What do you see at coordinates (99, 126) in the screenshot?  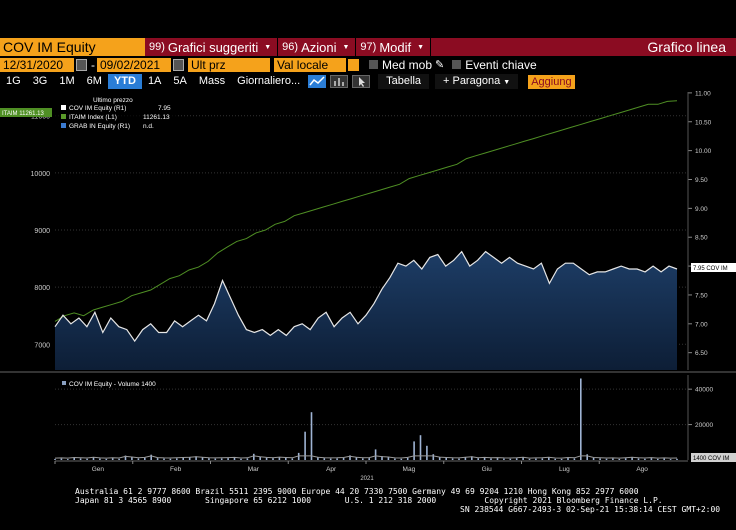 I see `legend-name: GRAB IN Equity (R1)` at bounding box center [99, 126].